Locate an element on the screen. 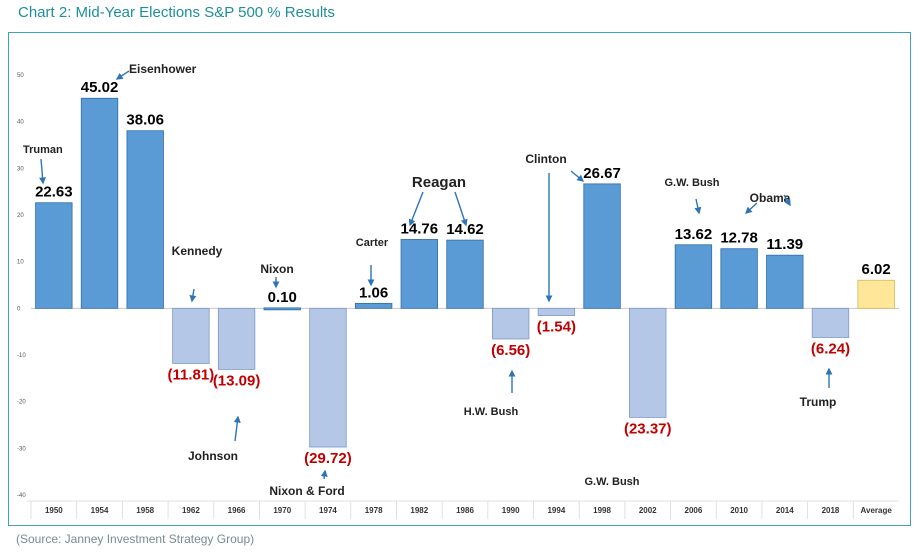  annotation-arrow-2010-extra is located at coordinates (787, 200).